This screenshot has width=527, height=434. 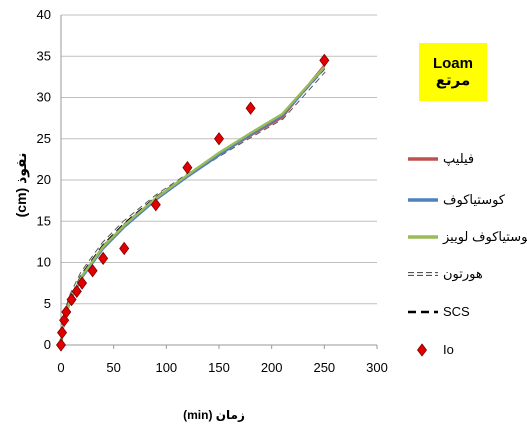 What do you see at coordinates (272, 367) in the screenshot?
I see `x-tick-label: 200` at bounding box center [272, 367].